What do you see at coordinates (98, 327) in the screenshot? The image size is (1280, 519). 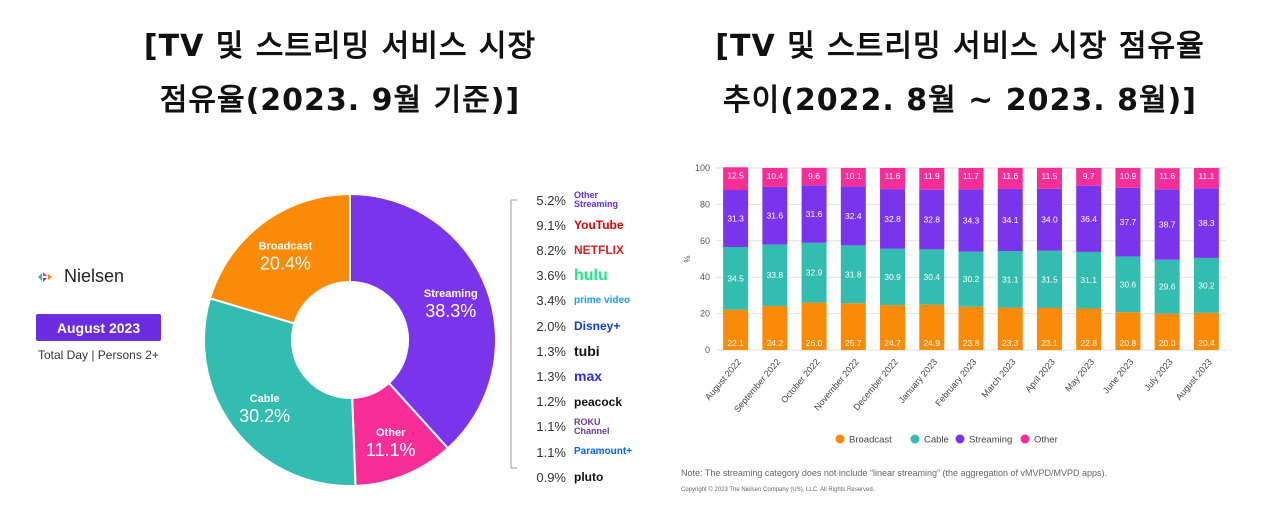 I see `period-badge: August 2023` at bounding box center [98, 327].